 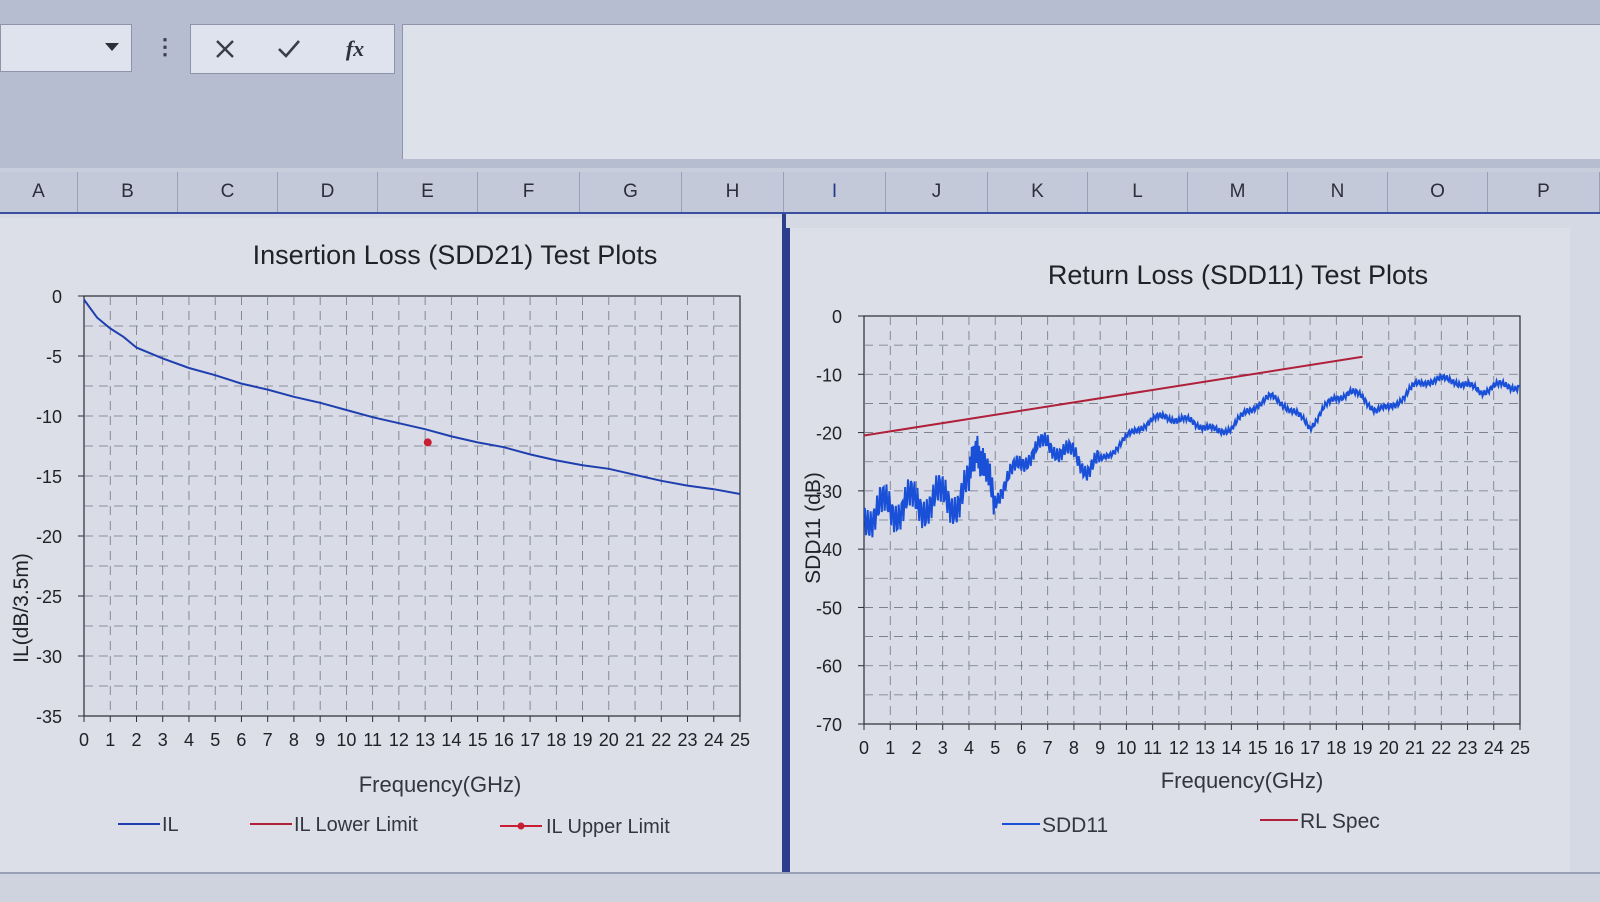 I want to click on close-icon, so click(x=225, y=49).